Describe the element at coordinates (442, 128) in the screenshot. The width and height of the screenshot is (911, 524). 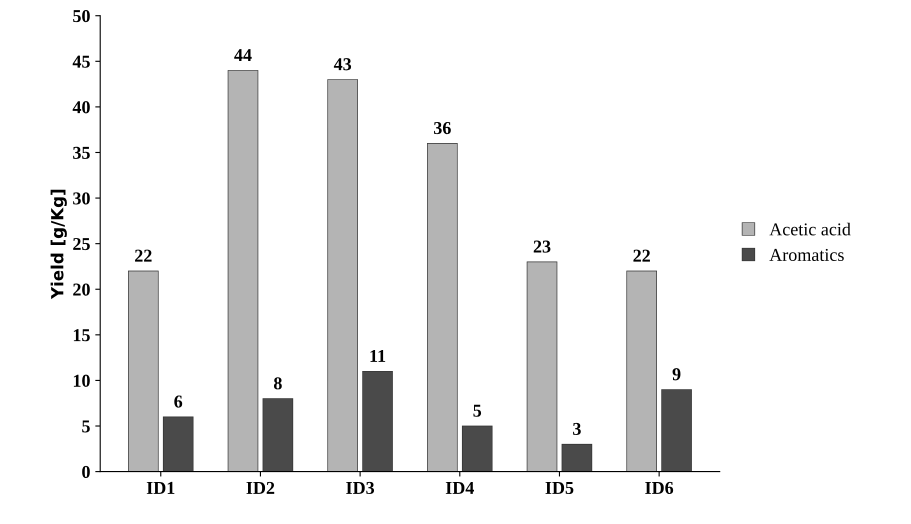
I see `data-label: 36` at that location.